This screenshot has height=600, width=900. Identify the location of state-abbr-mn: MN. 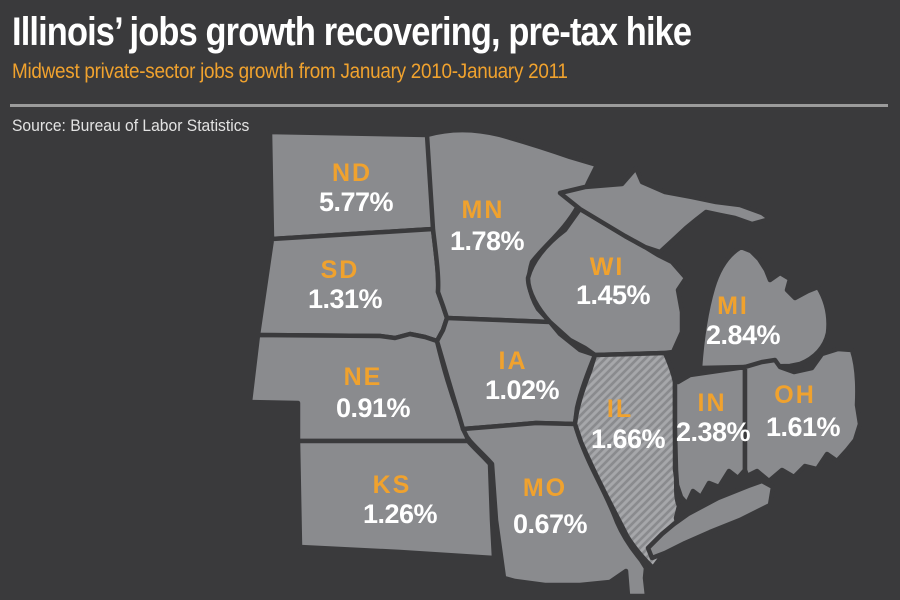
(483, 210).